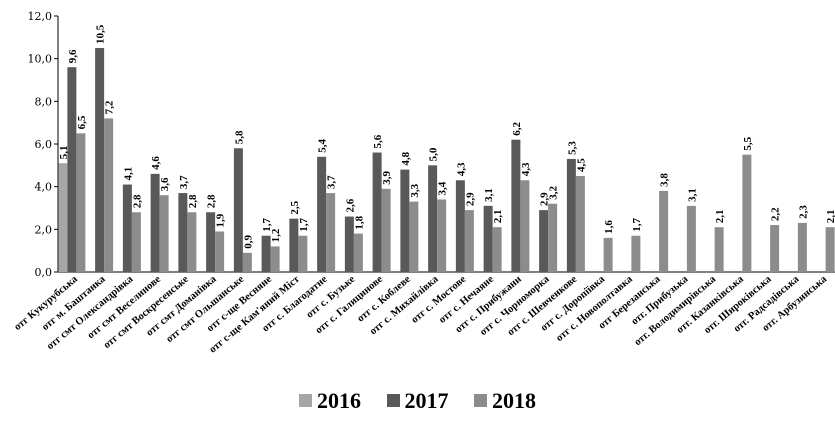  I want to click on data-label-2017: 2,8, so click(212, 201).